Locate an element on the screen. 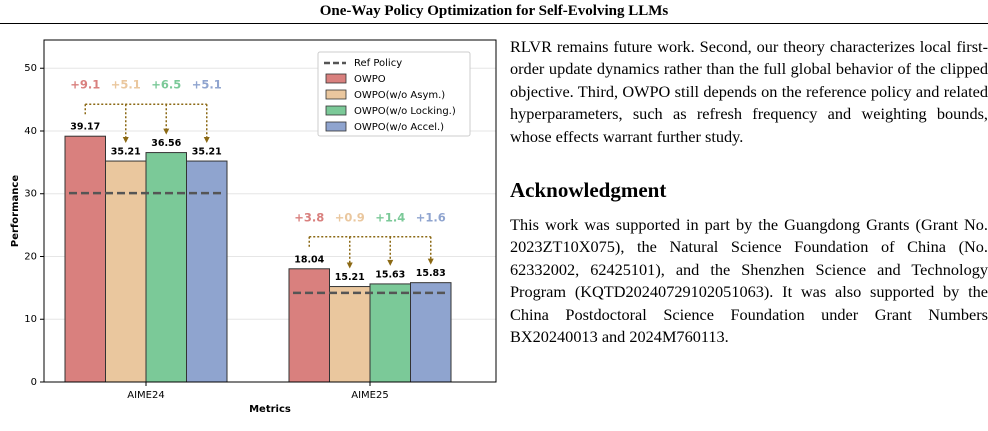  delta-annotation: +0.9 is located at coordinates (350, 217).